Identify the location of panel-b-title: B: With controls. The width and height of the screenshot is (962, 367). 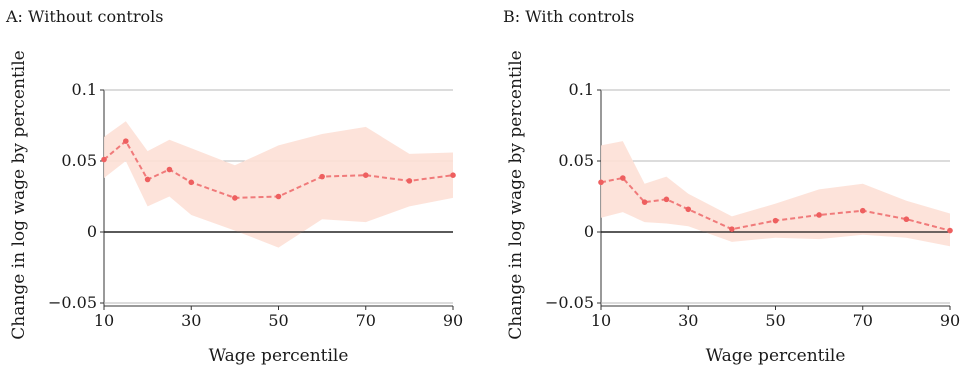
(568, 16).